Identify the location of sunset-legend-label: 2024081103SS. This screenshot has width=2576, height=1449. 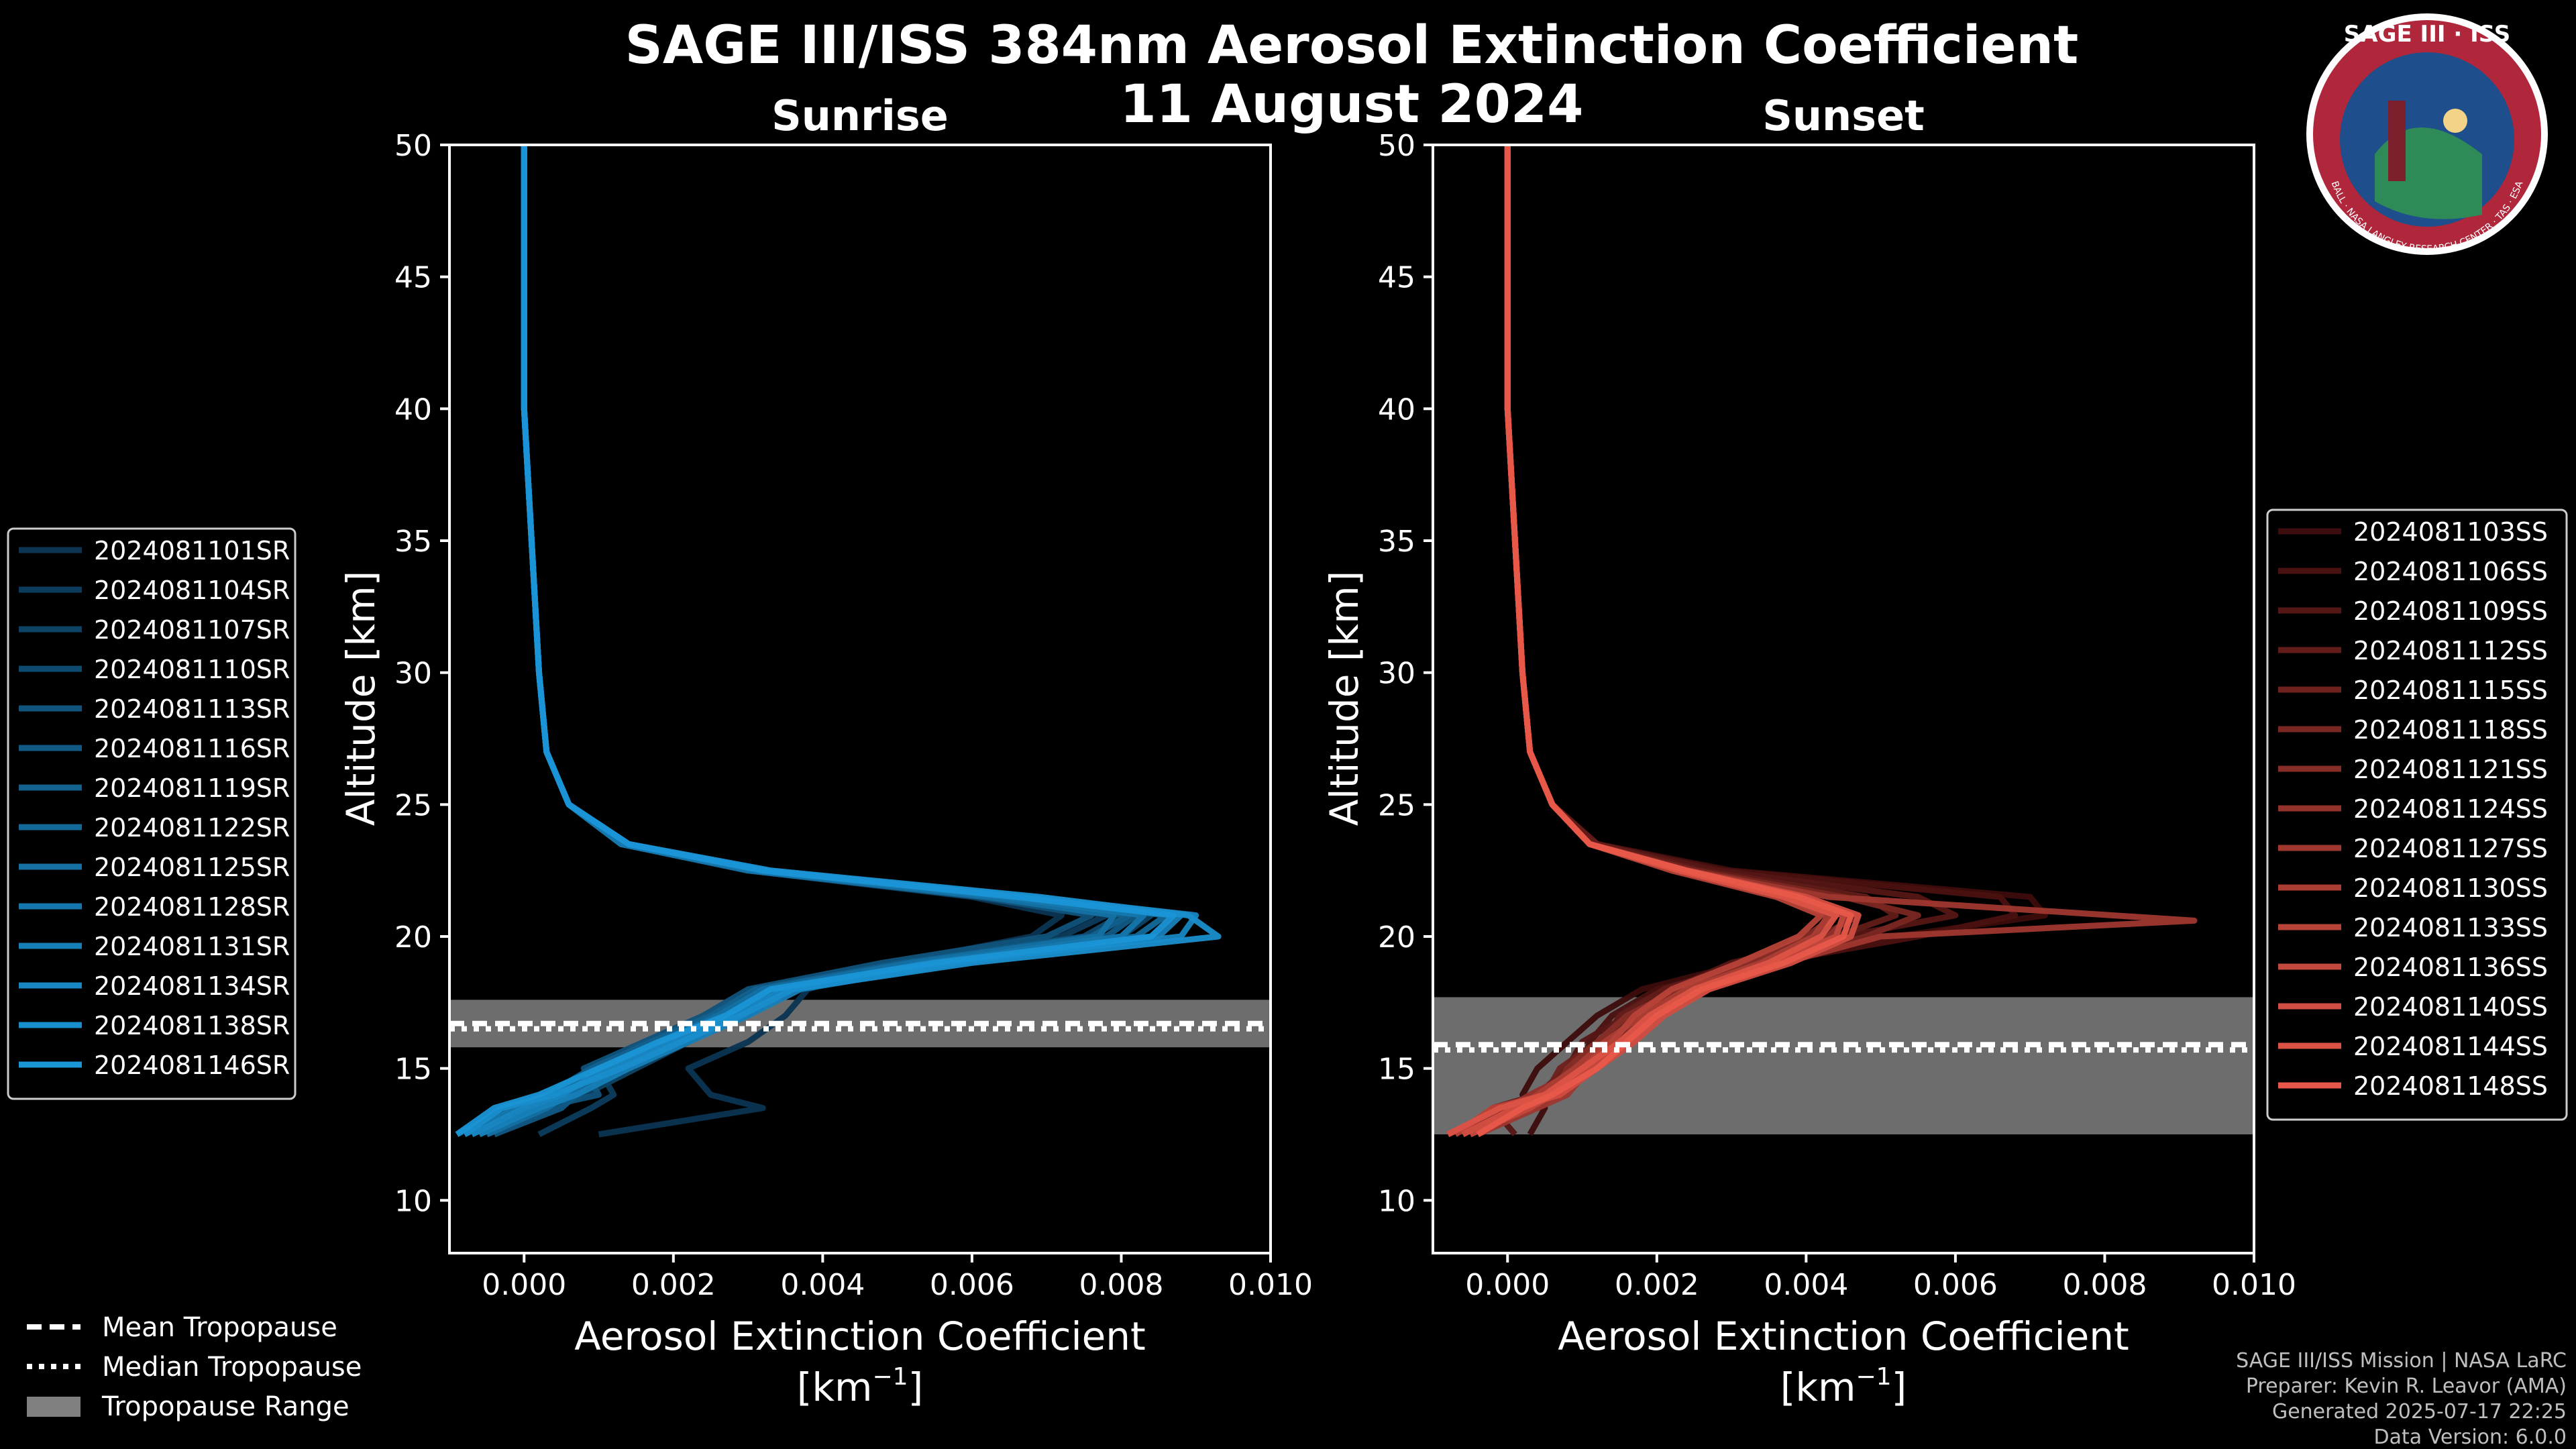
(2450, 532).